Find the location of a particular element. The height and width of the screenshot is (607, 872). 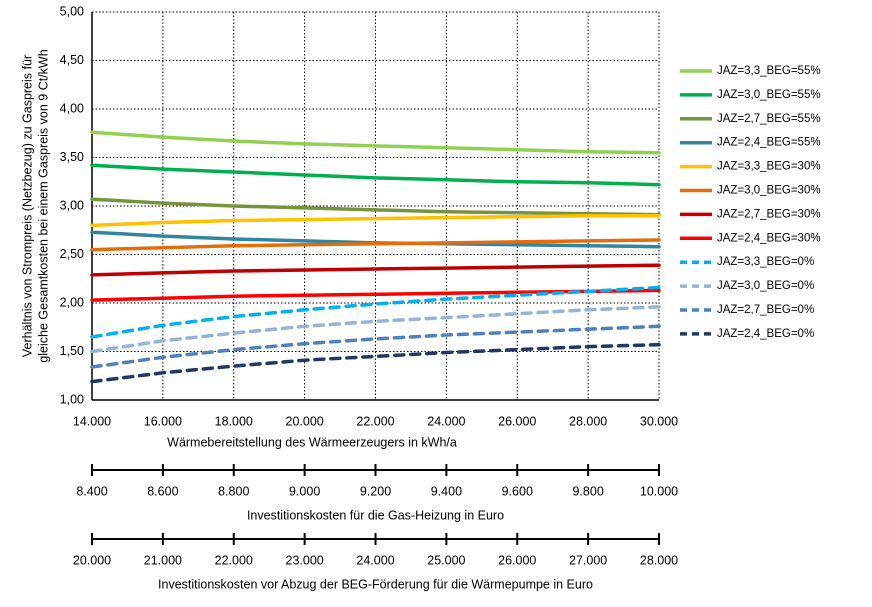

y-tick-label: 4,00 is located at coordinates (72, 108).